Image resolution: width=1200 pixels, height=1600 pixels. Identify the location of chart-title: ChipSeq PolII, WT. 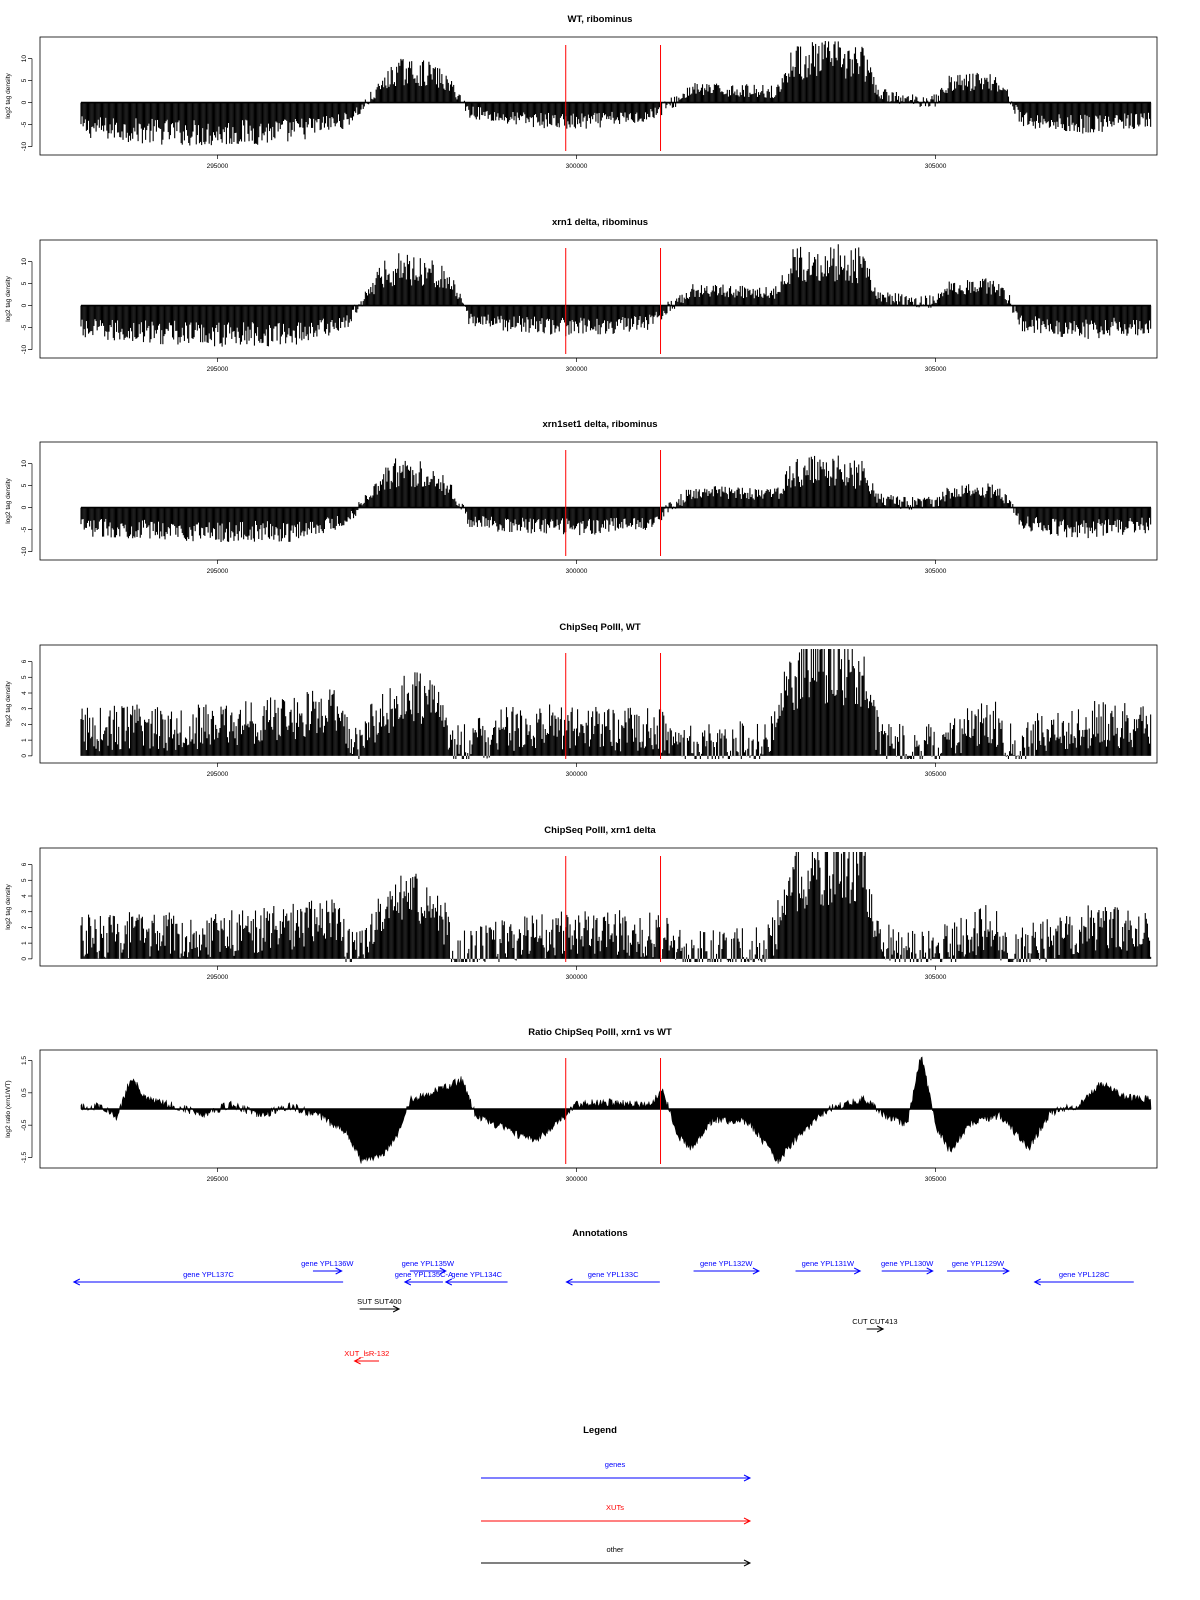
(599, 627).